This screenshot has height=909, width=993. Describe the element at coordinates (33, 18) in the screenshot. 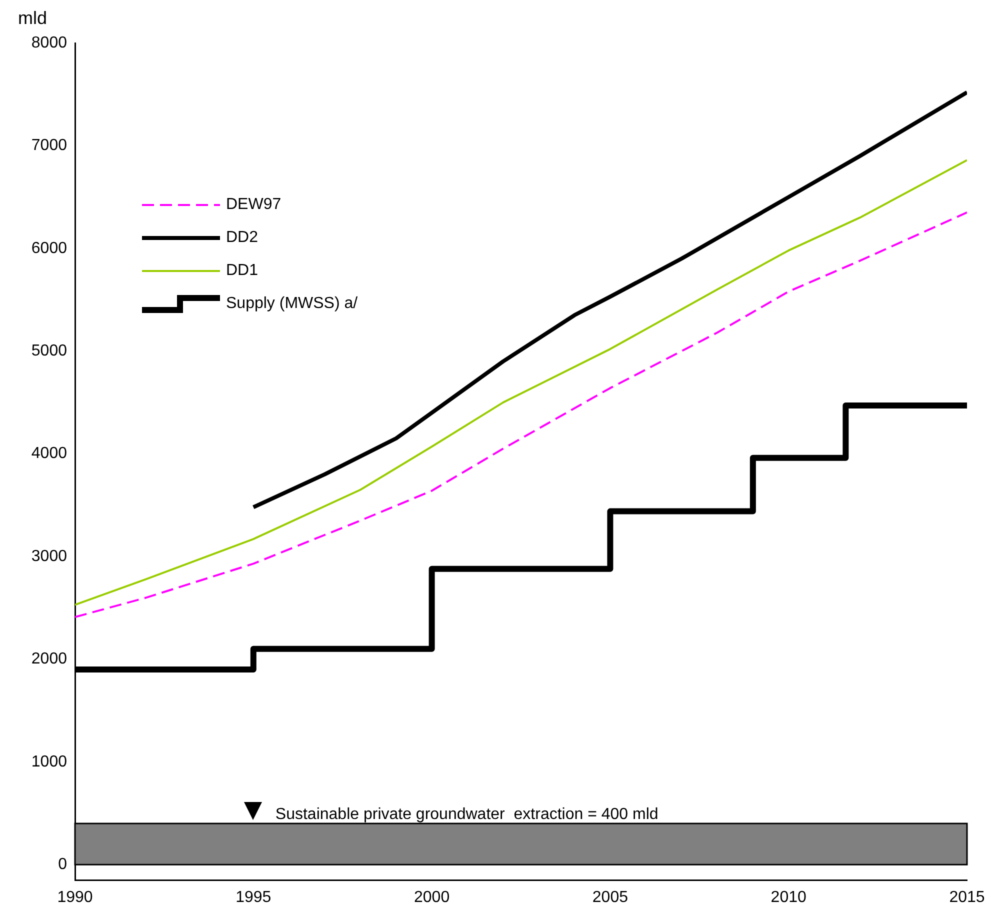

I see `y-axis-title: mld` at that location.